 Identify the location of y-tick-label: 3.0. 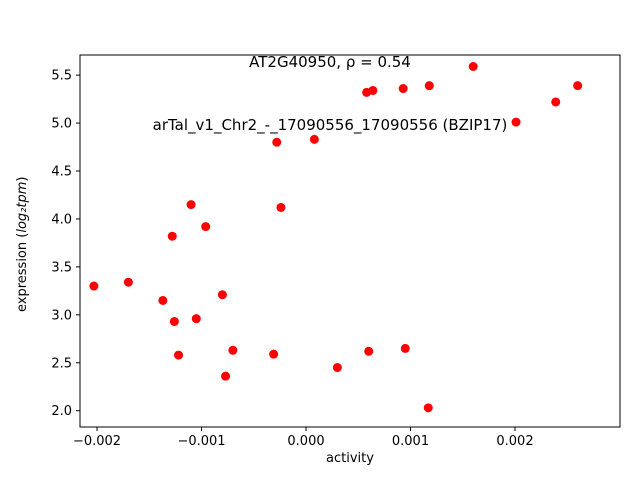
(61, 315).